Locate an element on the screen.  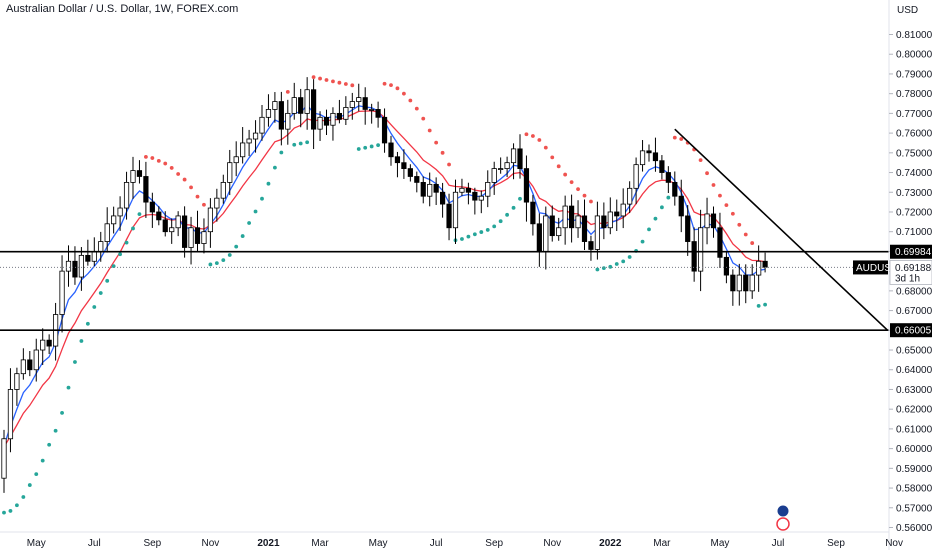
y-tick-label: 0.65000 is located at coordinates (914, 351).